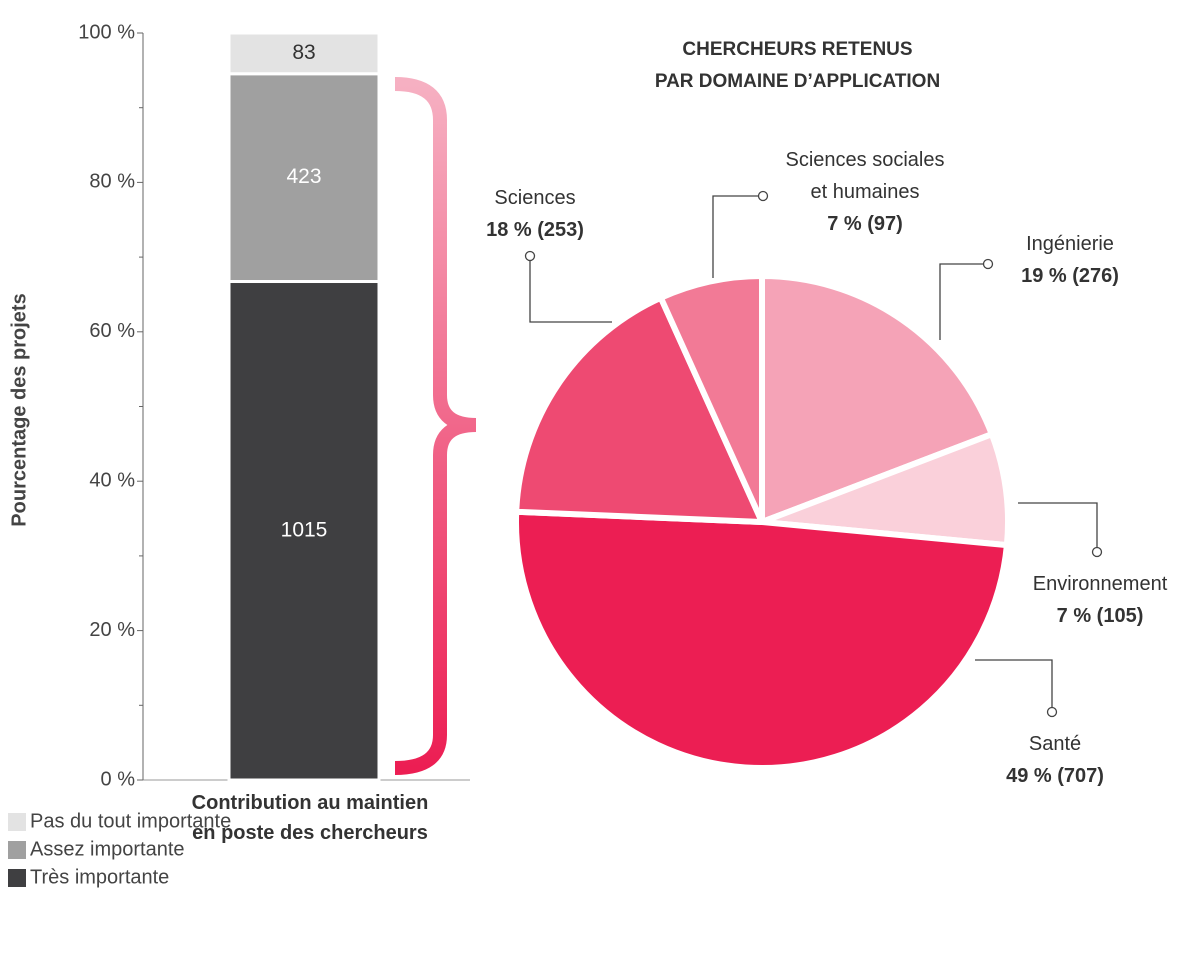 This screenshot has height=973, width=1192. What do you see at coordinates (19, 409) in the screenshot?
I see `y-axis-title: Pourcentage des projets` at bounding box center [19, 409].